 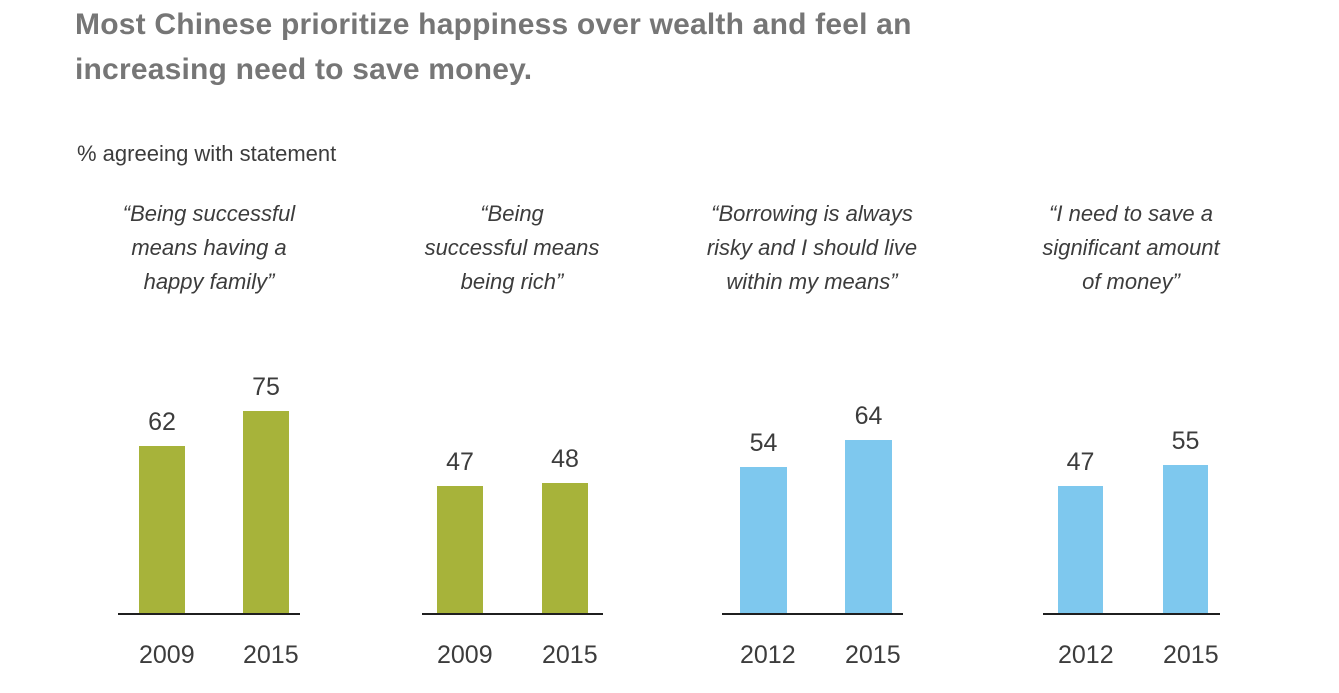 I want to click on statement-quote-2: “Being successful means being rich”, so click(x=512, y=248).